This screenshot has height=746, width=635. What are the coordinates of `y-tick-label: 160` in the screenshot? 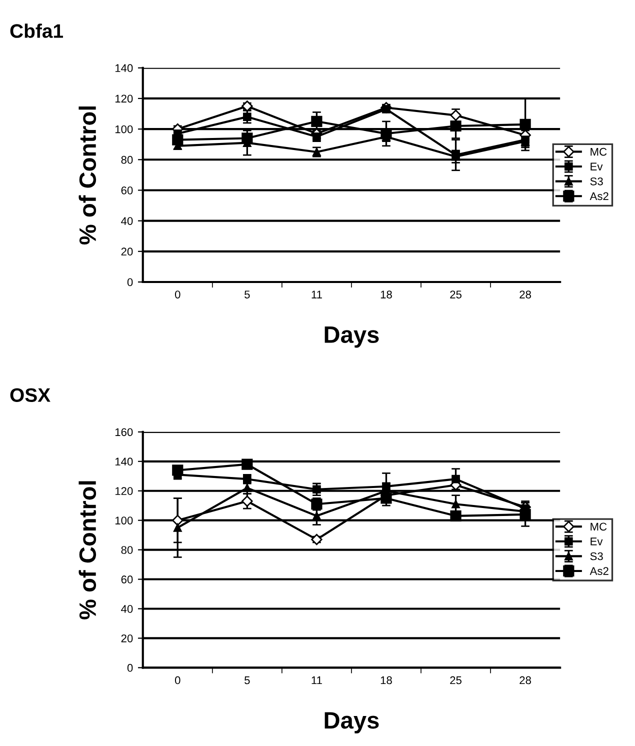 It's located at (124, 432).